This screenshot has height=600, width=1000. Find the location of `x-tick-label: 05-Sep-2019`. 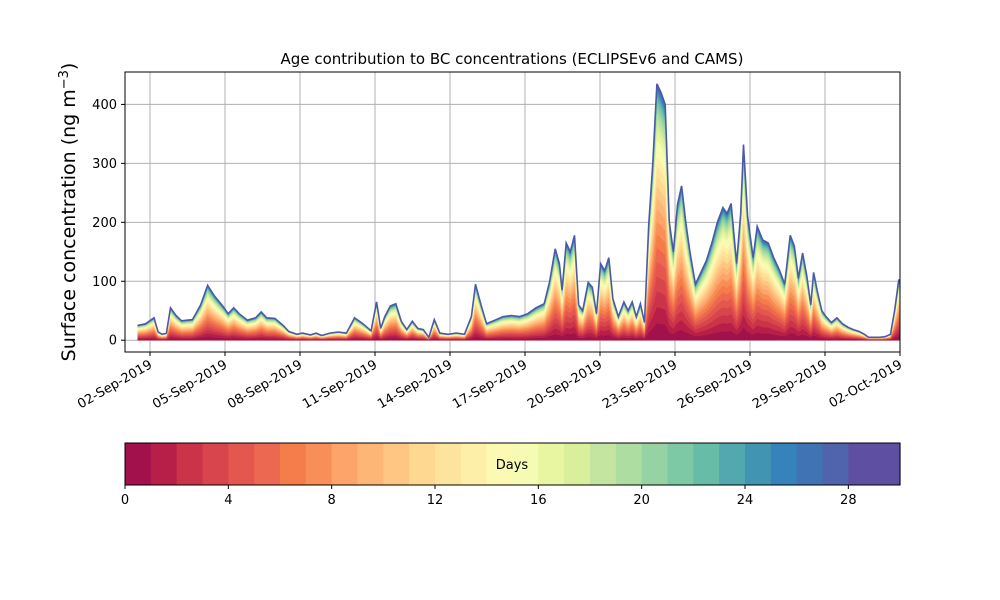

x-tick-label: 05-Sep-2019 is located at coordinates (190, 384).